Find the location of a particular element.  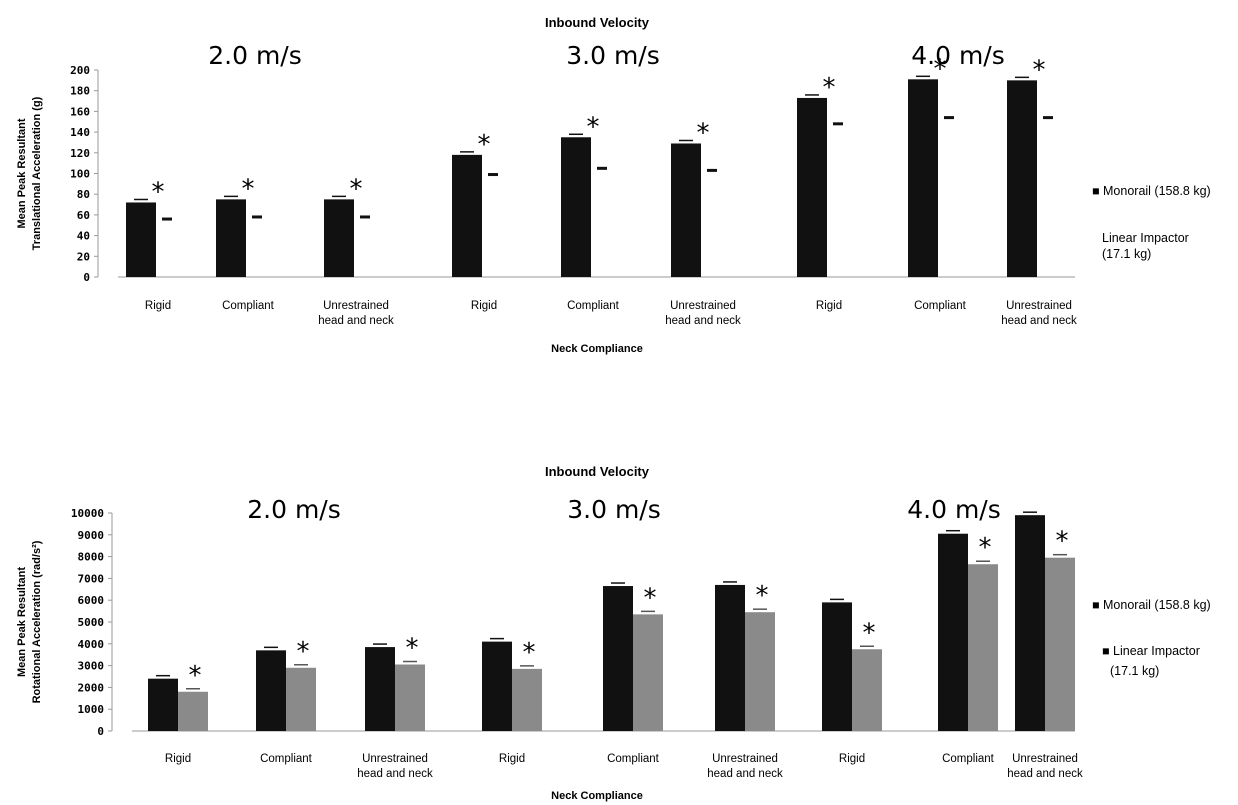

legend-entry: ■ Linear Impactor is located at coordinates (1151, 651).